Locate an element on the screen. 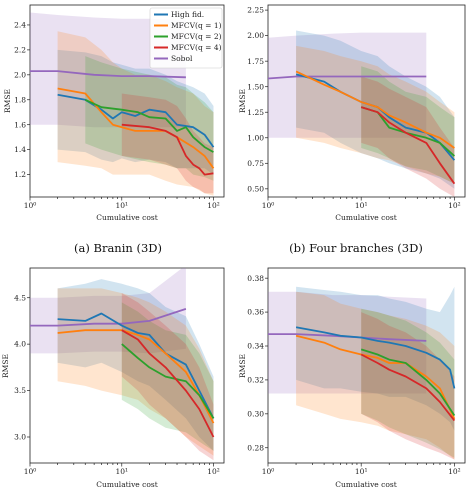 The width and height of the screenshot is (474, 495). y-tick-label: 0.36 is located at coordinates (255, 312).